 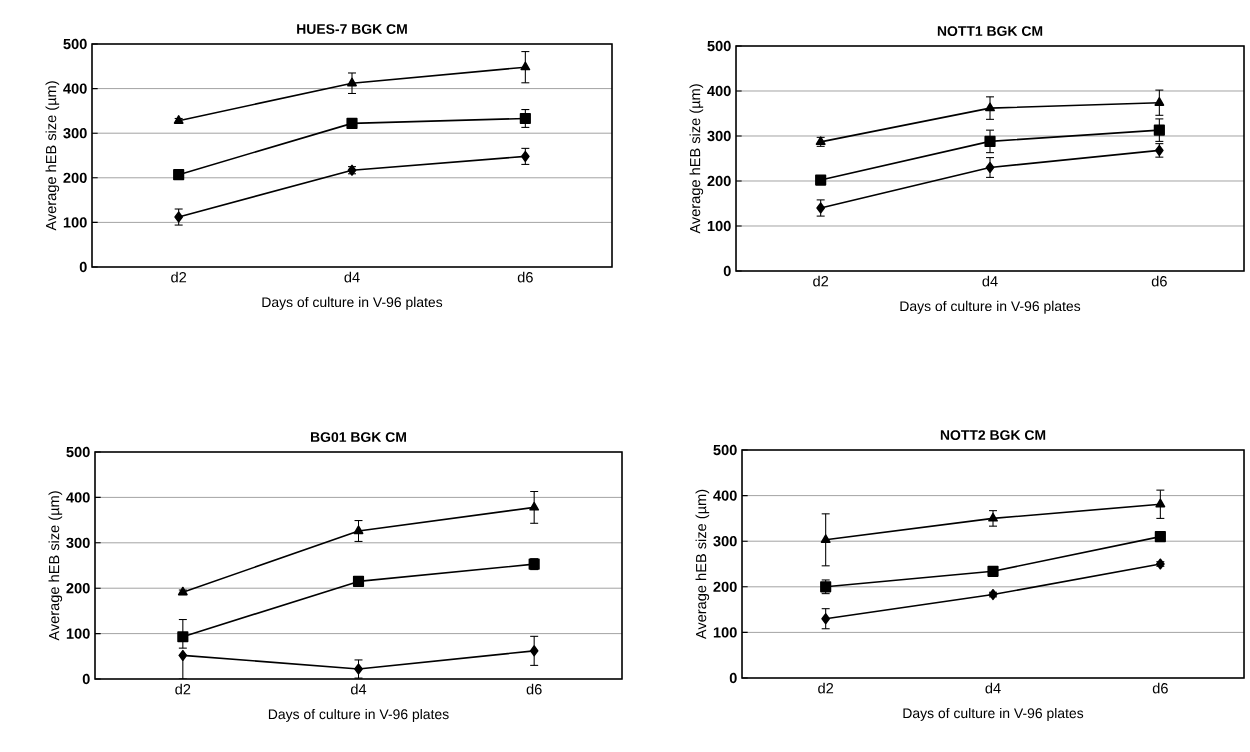 I want to click on chart-title: BG01 BGK CM, so click(x=358, y=437).